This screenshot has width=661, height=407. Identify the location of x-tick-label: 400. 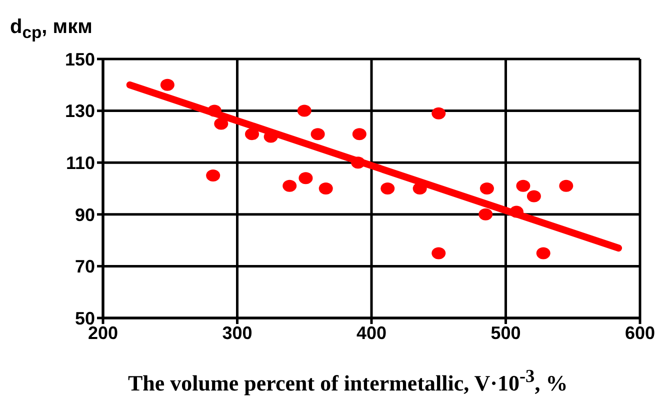
(371, 332).